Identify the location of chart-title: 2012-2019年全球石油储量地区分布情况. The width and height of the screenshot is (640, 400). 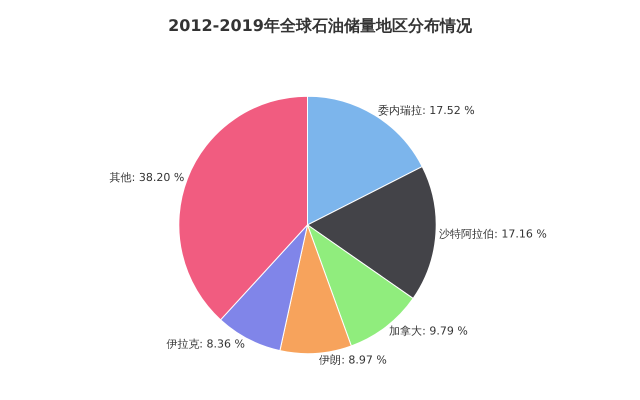
(320, 26).